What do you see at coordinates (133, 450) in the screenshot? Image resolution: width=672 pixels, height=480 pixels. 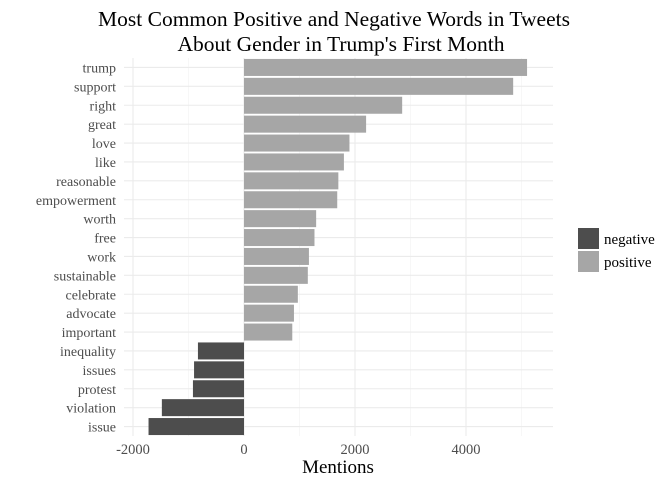 I see `x-tick-label--2000: -2000` at bounding box center [133, 450].